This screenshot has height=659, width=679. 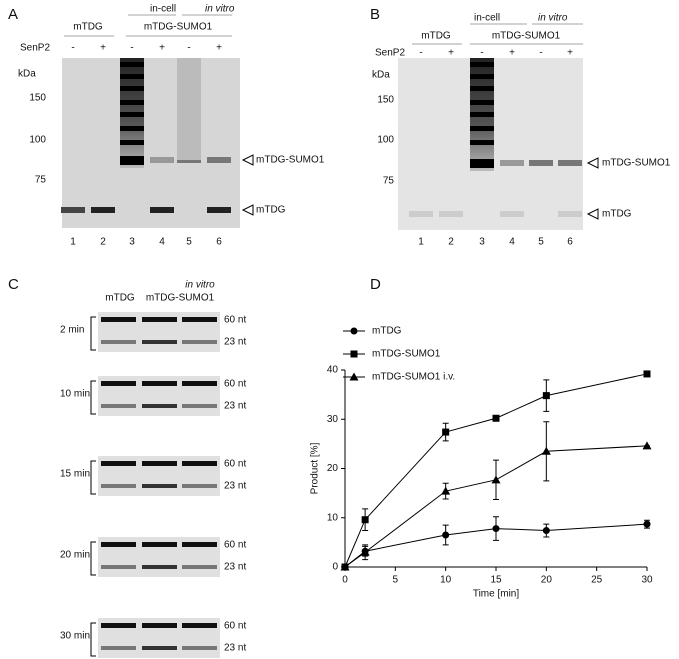 What do you see at coordinates (553, 18) in the screenshot?
I see `header: in vitro` at bounding box center [553, 18].